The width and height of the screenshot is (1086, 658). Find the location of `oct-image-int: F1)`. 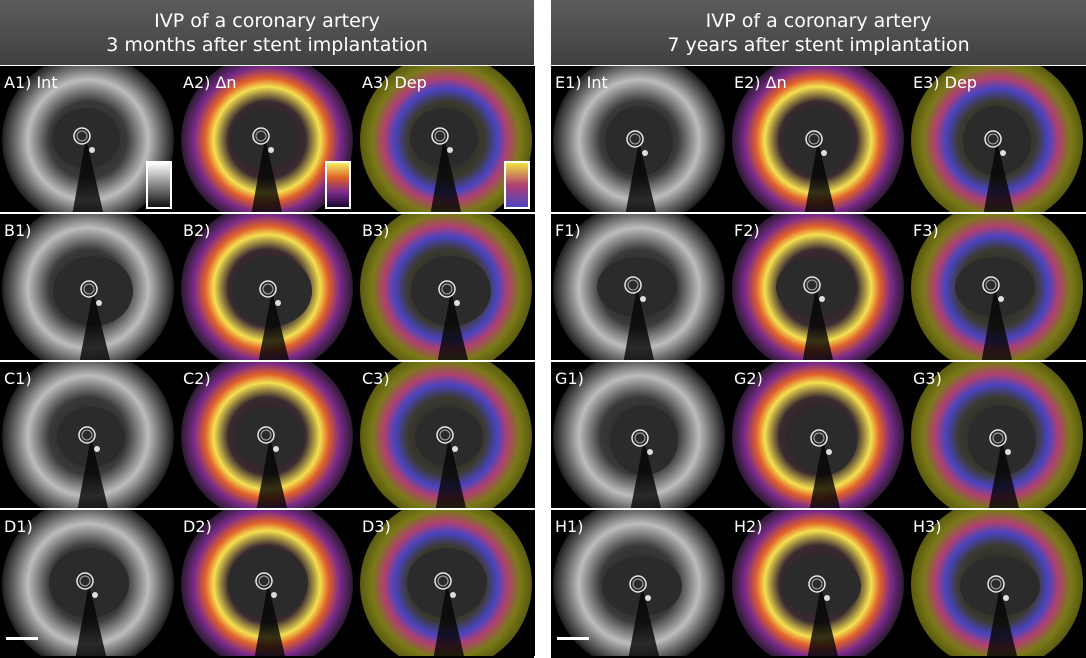

oct-image-int: F1) is located at coordinates (639, 287).